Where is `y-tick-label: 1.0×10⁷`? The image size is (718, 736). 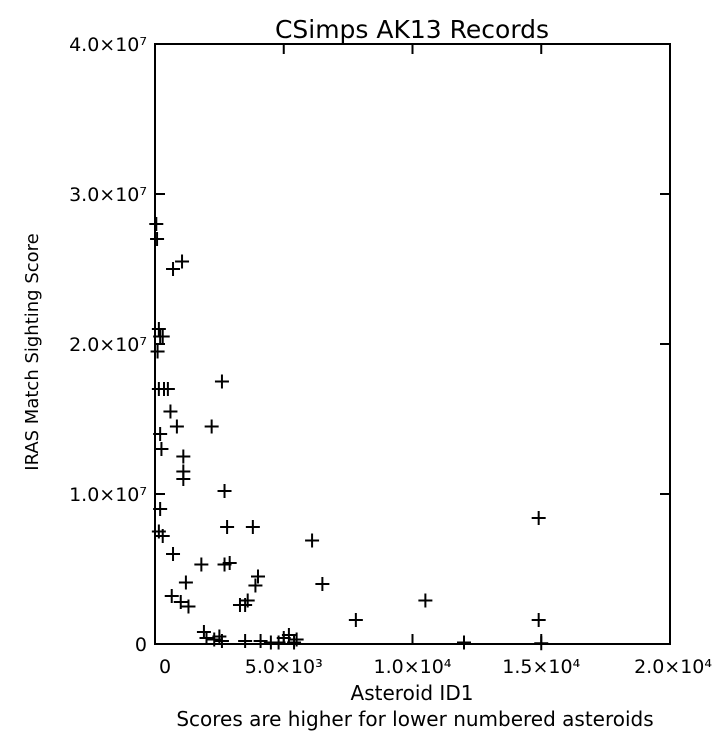 y-tick-label: 1.0×10⁷ is located at coordinates (108, 495).